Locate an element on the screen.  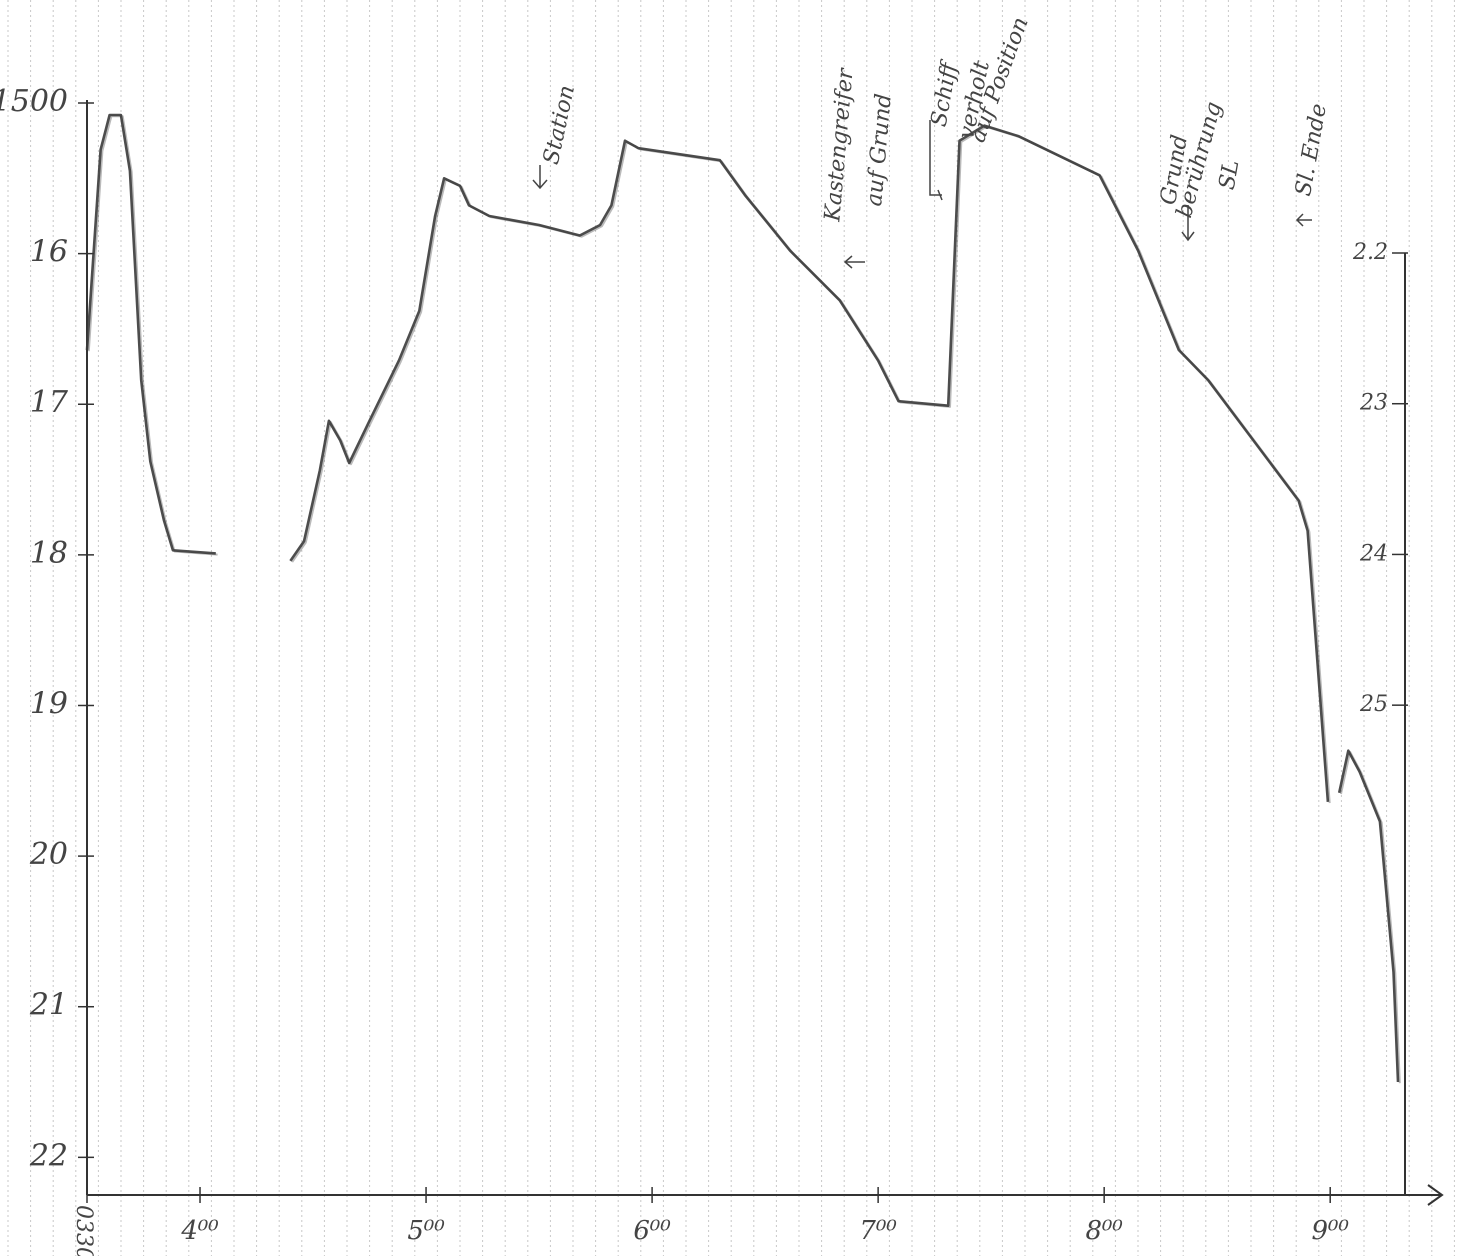
annotation: Station is located at coordinates (559, 125).